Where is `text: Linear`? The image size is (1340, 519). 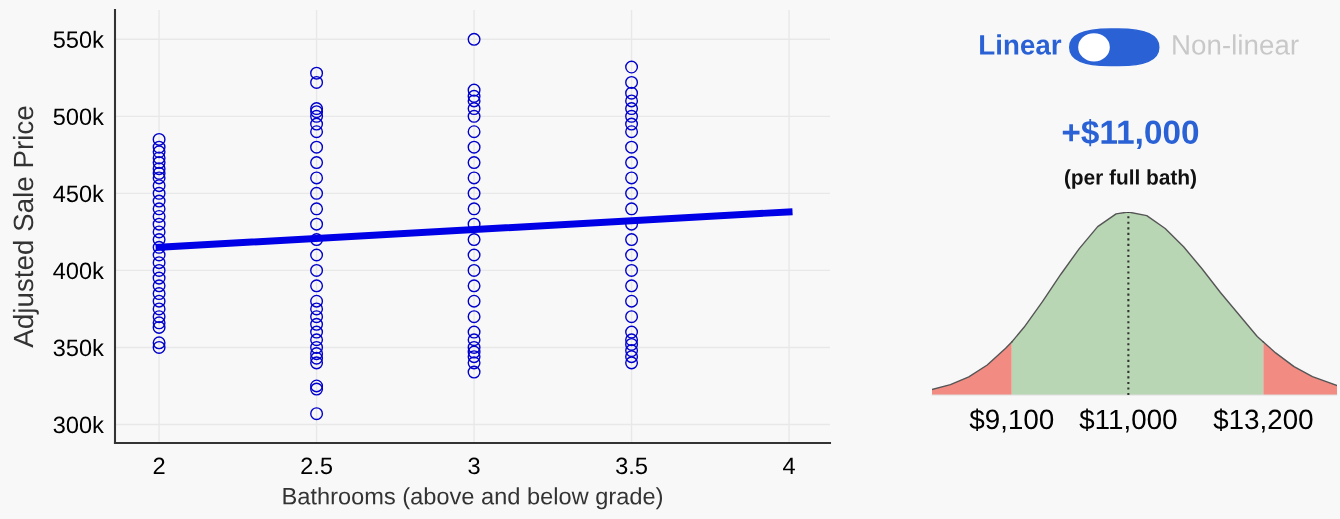
text: Linear is located at coordinates (1021, 44).